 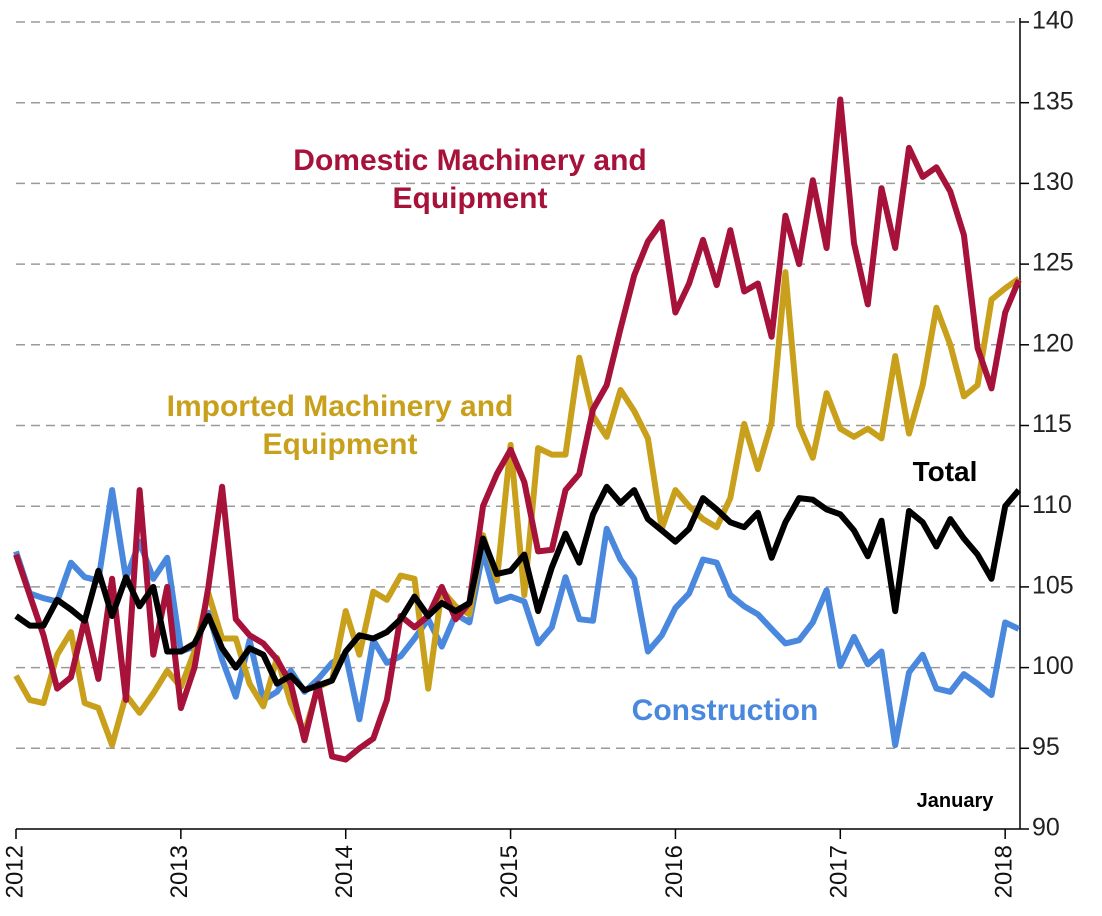 What do you see at coordinates (1046, 828) in the screenshot?
I see `y-tick-label: 90` at bounding box center [1046, 828].